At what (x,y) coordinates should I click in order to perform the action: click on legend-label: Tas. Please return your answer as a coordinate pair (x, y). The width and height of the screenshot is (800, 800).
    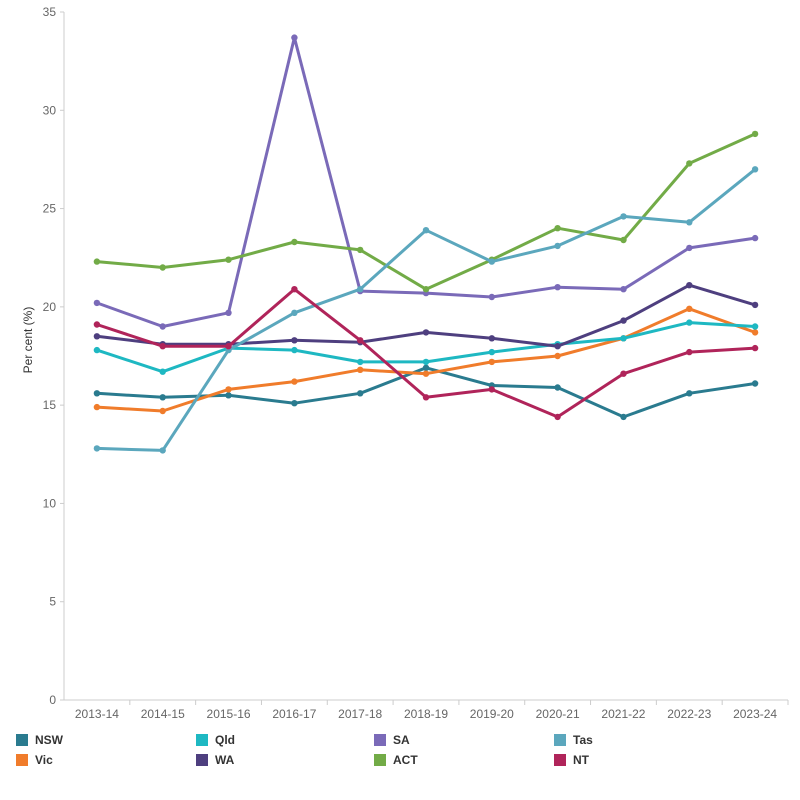
    Looking at the image, I should click on (583, 740).